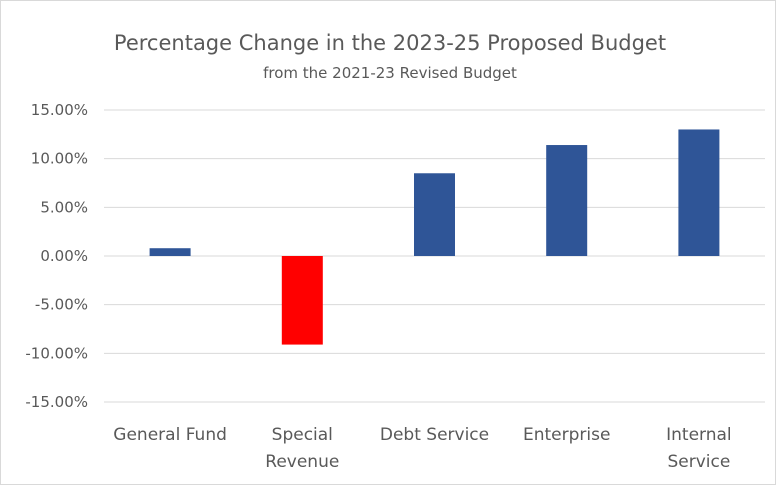 The image size is (776, 485). Describe the element at coordinates (59, 159) in the screenshot. I see `y-tick-label: 10.00%` at that location.